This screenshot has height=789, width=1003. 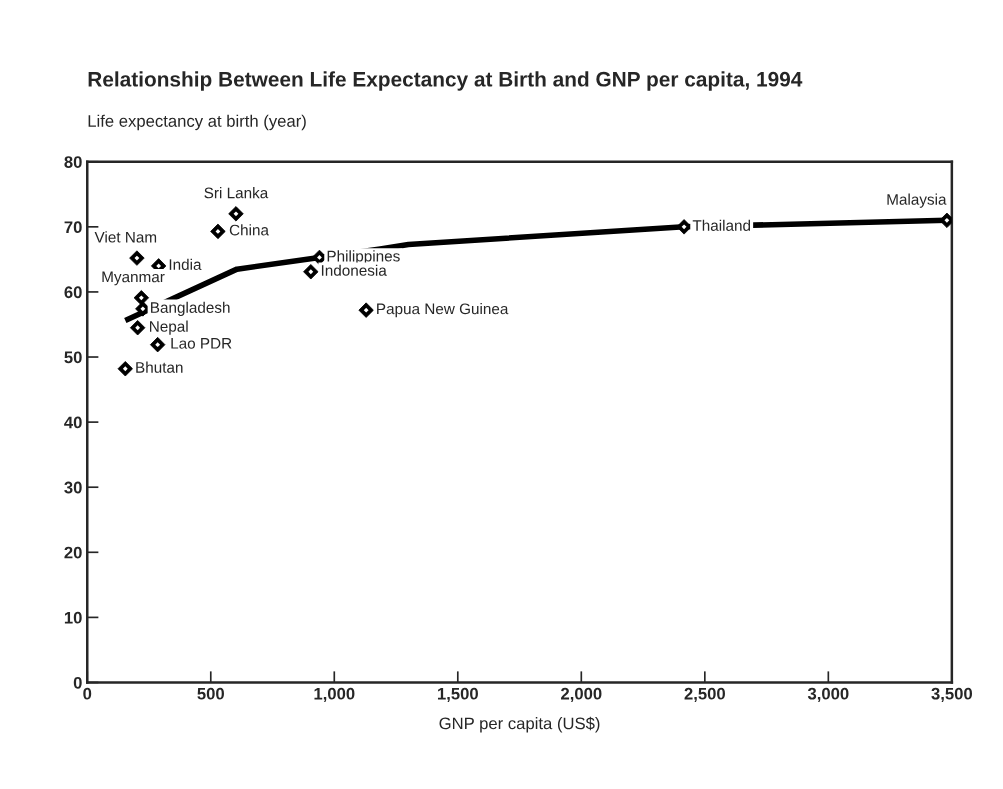 I want to click on annotation: Malaysia, so click(x=917, y=200).